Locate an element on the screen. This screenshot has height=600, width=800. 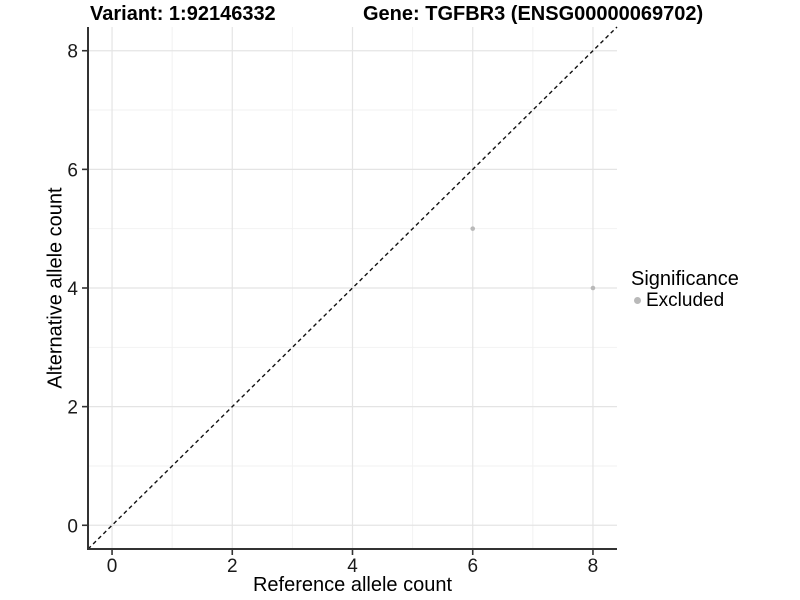
legend: Significance Excluded is located at coordinates (685, 289).